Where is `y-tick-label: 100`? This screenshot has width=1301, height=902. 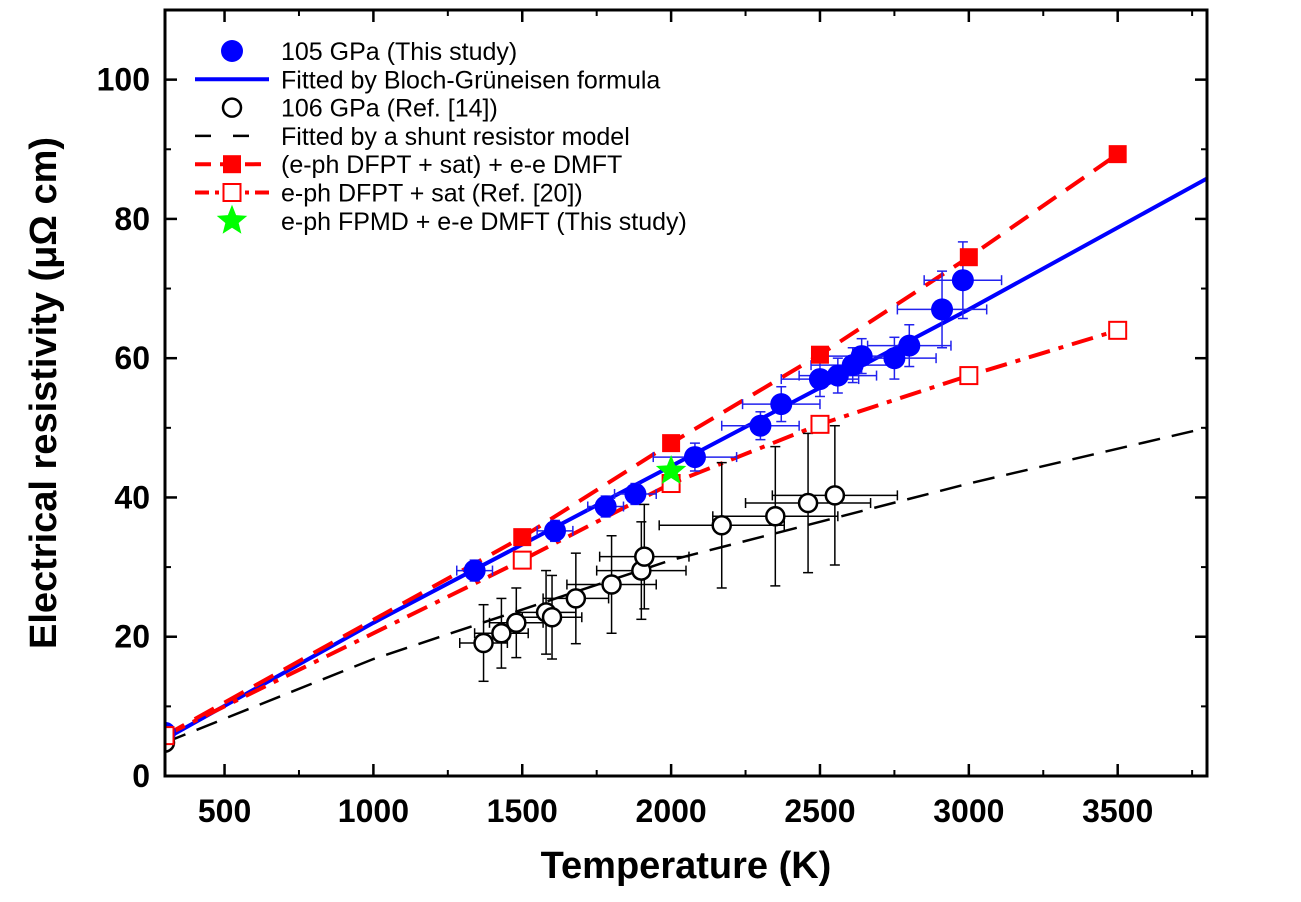
y-tick-label: 100 is located at coordinates (123, 80).